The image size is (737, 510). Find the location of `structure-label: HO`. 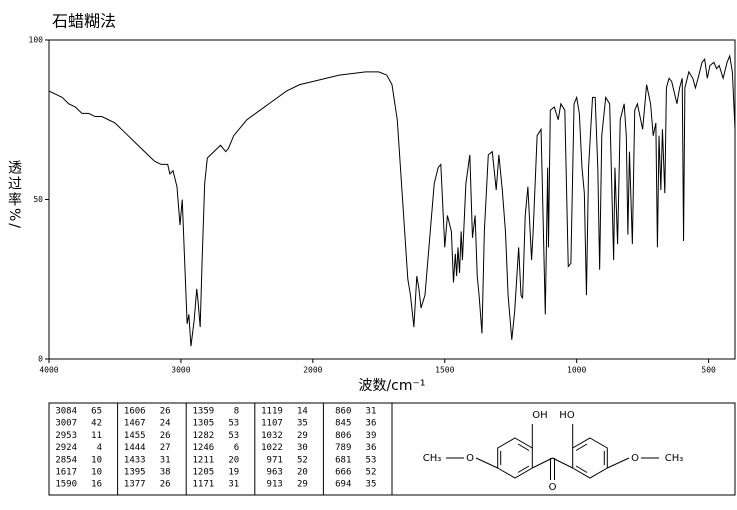

structure-label: HO is located at coordinates (567, 415).